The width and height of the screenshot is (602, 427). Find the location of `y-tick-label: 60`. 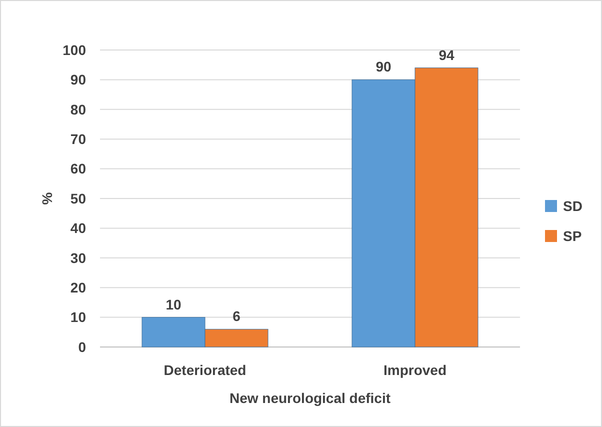

y-tick-label: 60 is located at coordinates (78, 168).